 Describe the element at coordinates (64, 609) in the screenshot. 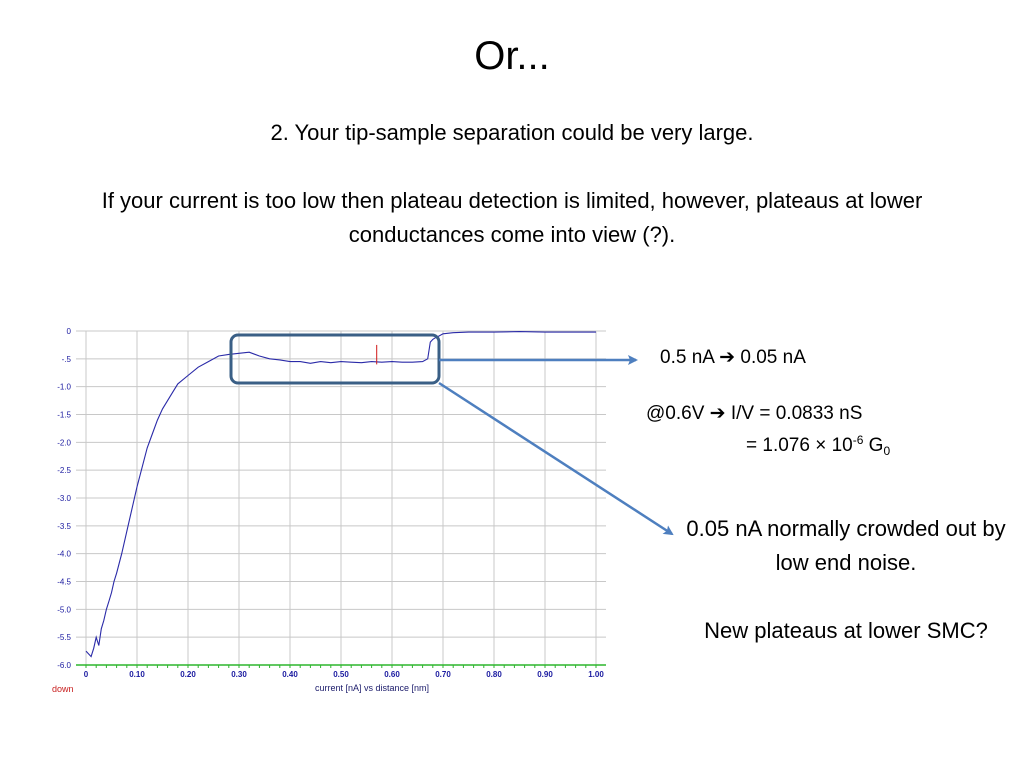

I see `y-tick-label-10: -5.0` at that location.